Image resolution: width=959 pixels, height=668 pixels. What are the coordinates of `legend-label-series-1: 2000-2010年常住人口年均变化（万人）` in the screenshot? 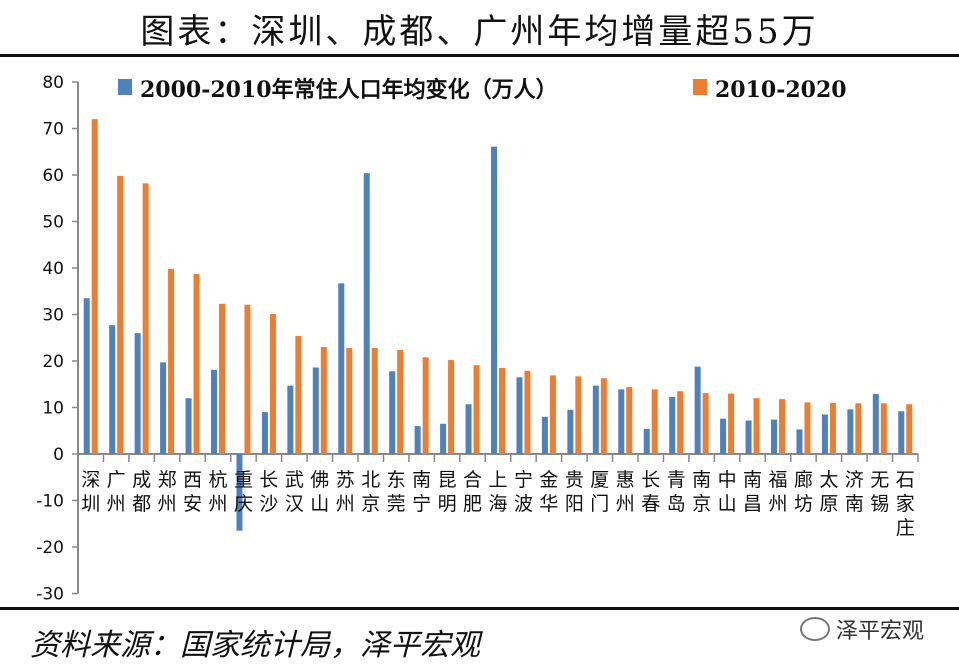 It's located at (349, 90).